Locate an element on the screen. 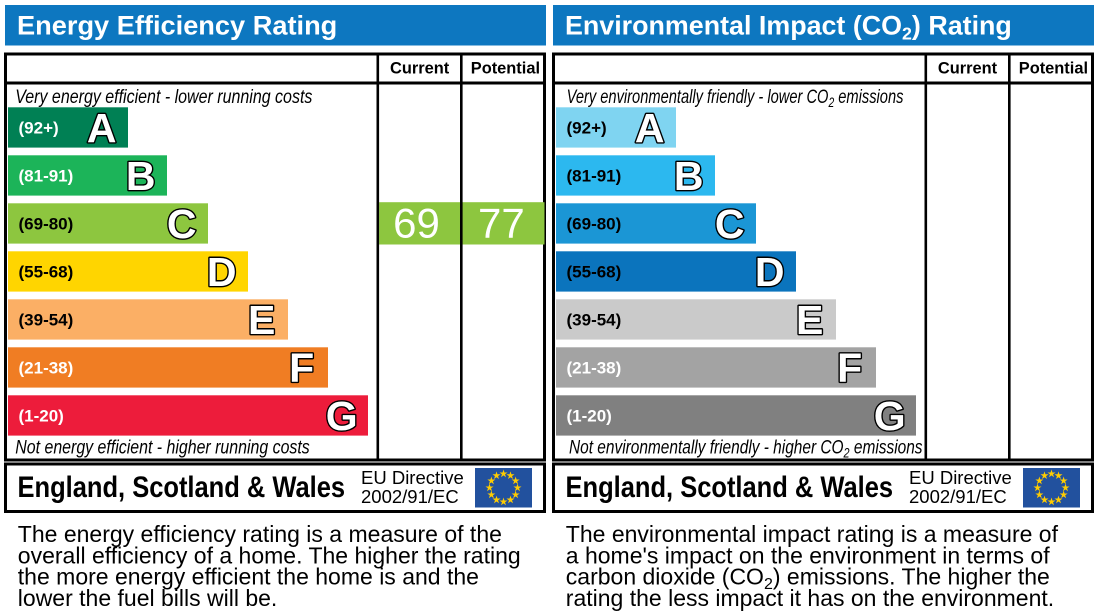 This screenshot has height=613, width=1098. svg-text:Environmental Impact (CO2) Rat: Environmental Impact (CO2) Rating is located at coordinates (788, 26).